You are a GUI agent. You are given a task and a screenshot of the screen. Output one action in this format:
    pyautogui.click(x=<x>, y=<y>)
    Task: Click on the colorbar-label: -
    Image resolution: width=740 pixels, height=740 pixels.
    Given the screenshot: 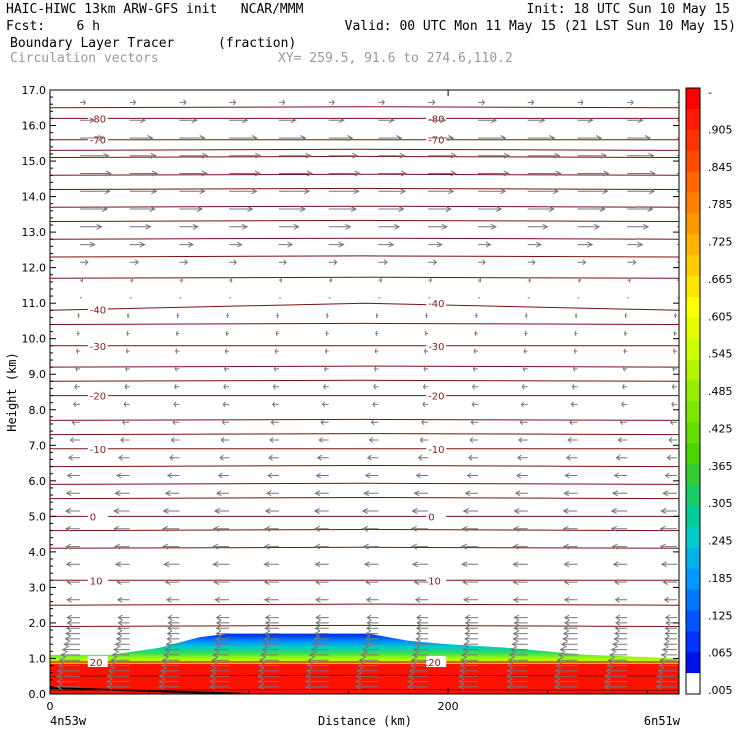 What is the action you would take?
    pyautogui.click(x=710, y=92)
    